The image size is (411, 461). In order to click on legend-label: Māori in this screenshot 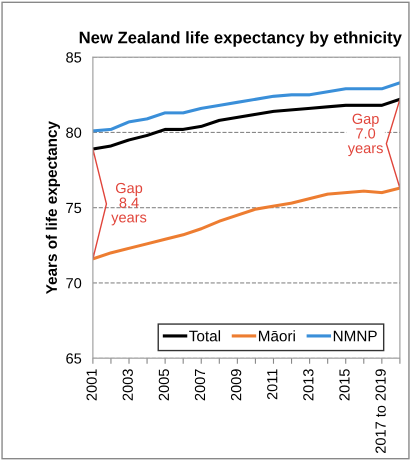, I will do `click(276, 336)`.